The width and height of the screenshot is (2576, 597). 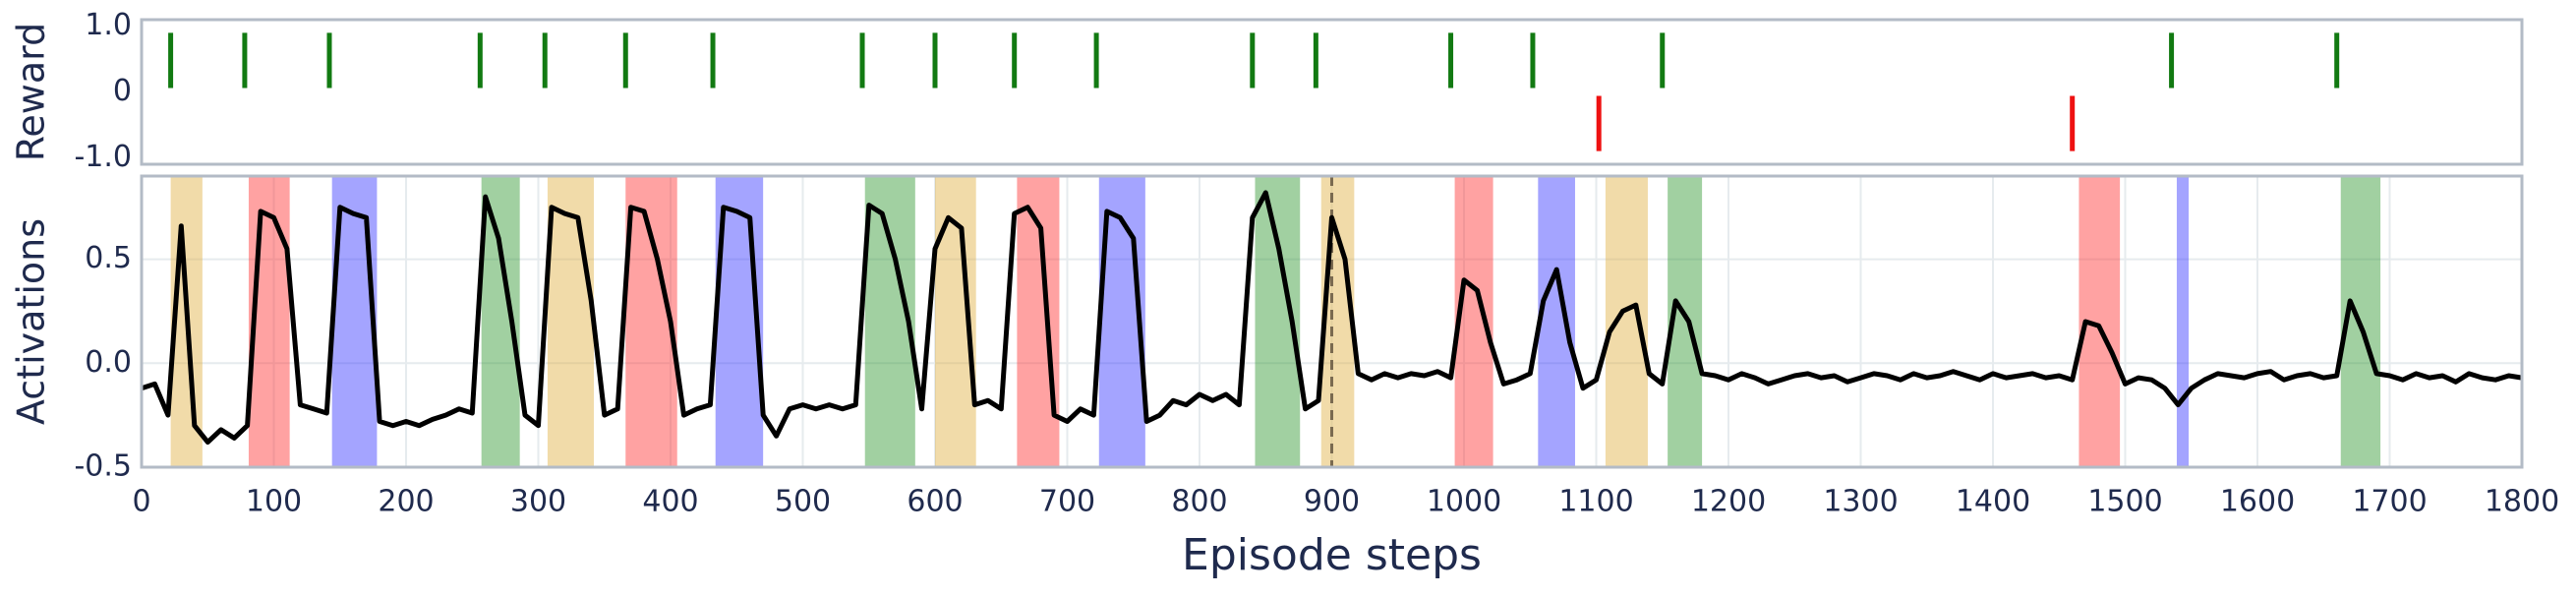 What do you see at coordinates (108, 25) in the screenshot?
I see `y-tick-label: 1.0` at bounding box center [108, 25].